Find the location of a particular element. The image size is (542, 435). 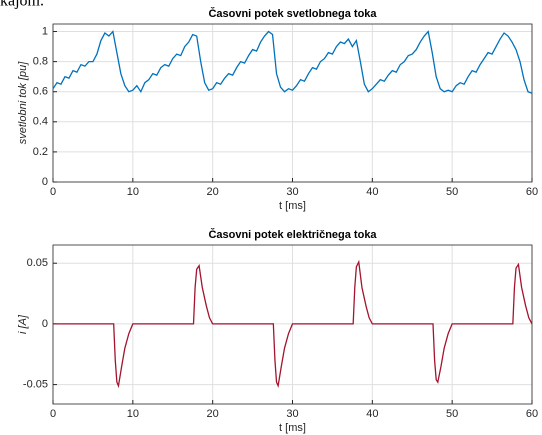

y-tick-label: 0.4 is located at coordinates (40, 122).